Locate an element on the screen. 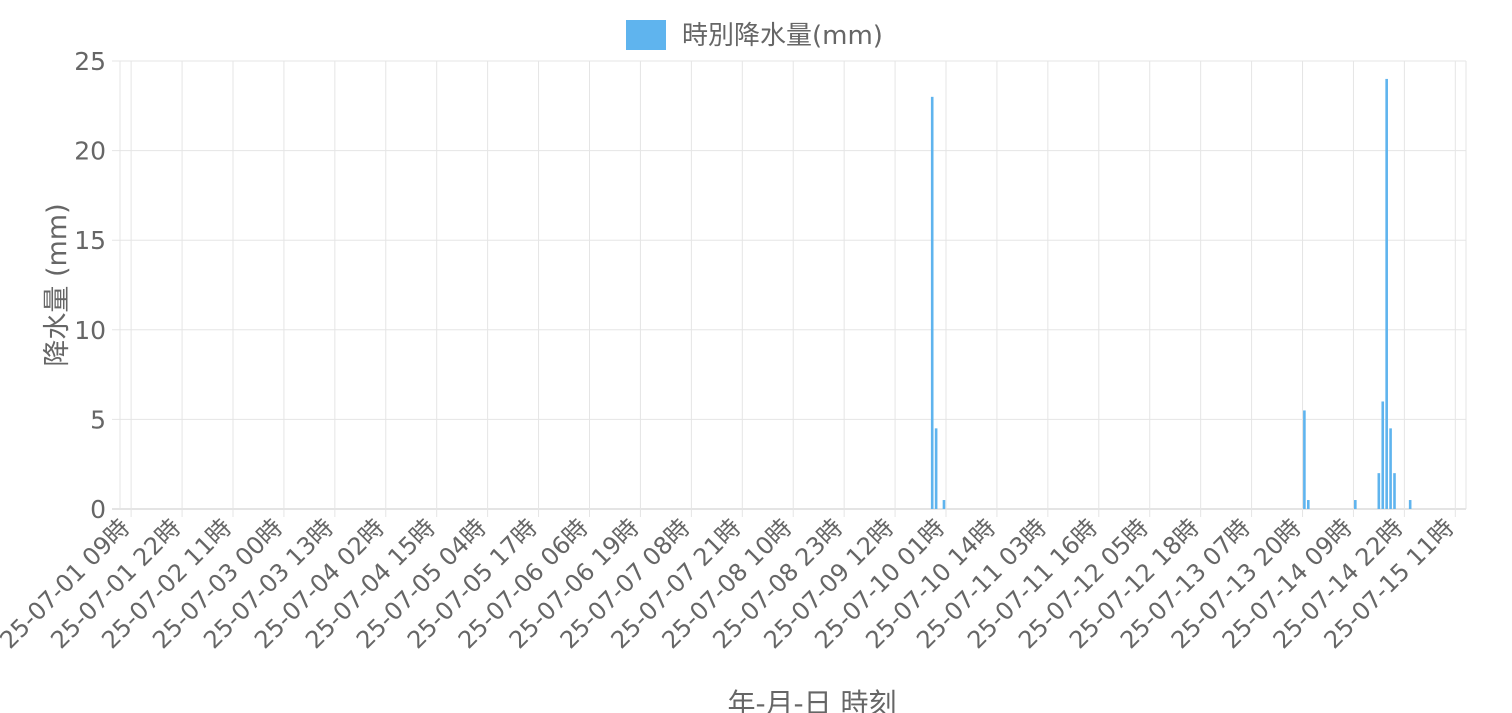 The height and width of the screenshot is (713, 1512). legend: 時別降水量(mm) is located at coordinates (754, 35).